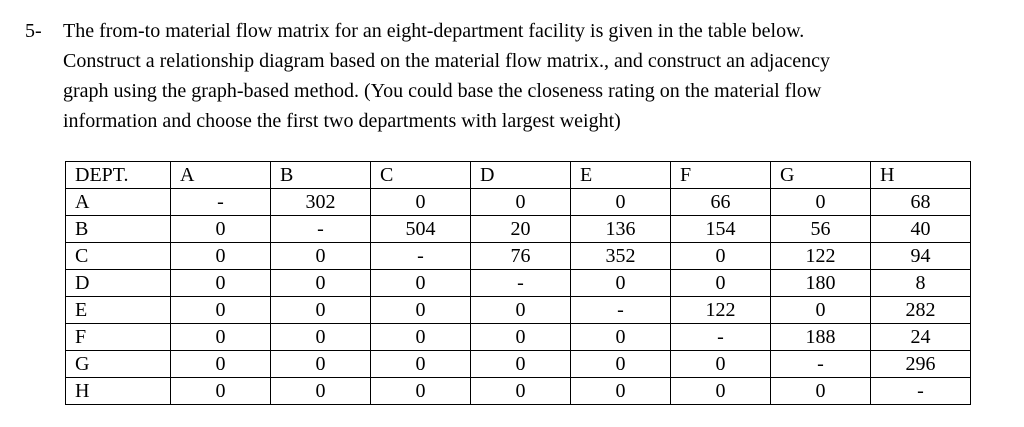  Describe the element at coordinates (118, 256) in the screenshot. I see `row-label: C` at that location.